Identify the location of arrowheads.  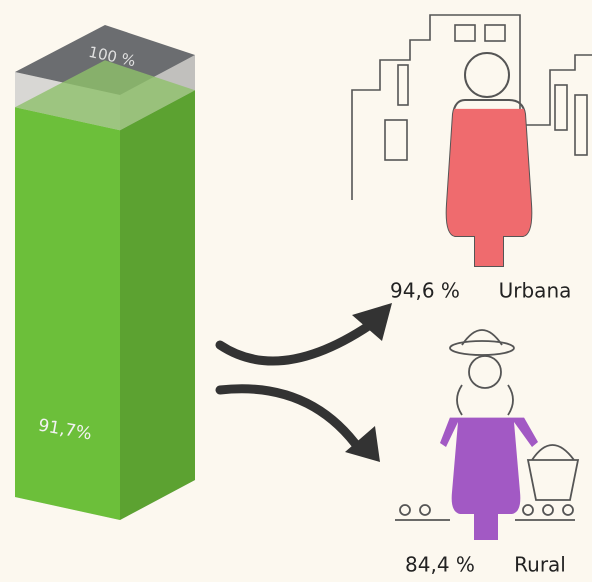
(368, 382).